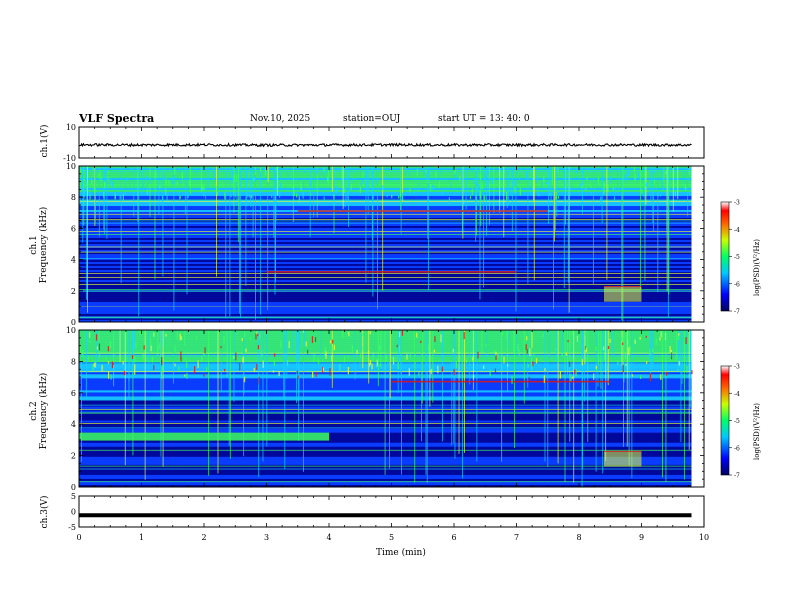 This screenshot has width=792, height=612. I want to click on s2-ytick-label: 4, so click(73, 424).